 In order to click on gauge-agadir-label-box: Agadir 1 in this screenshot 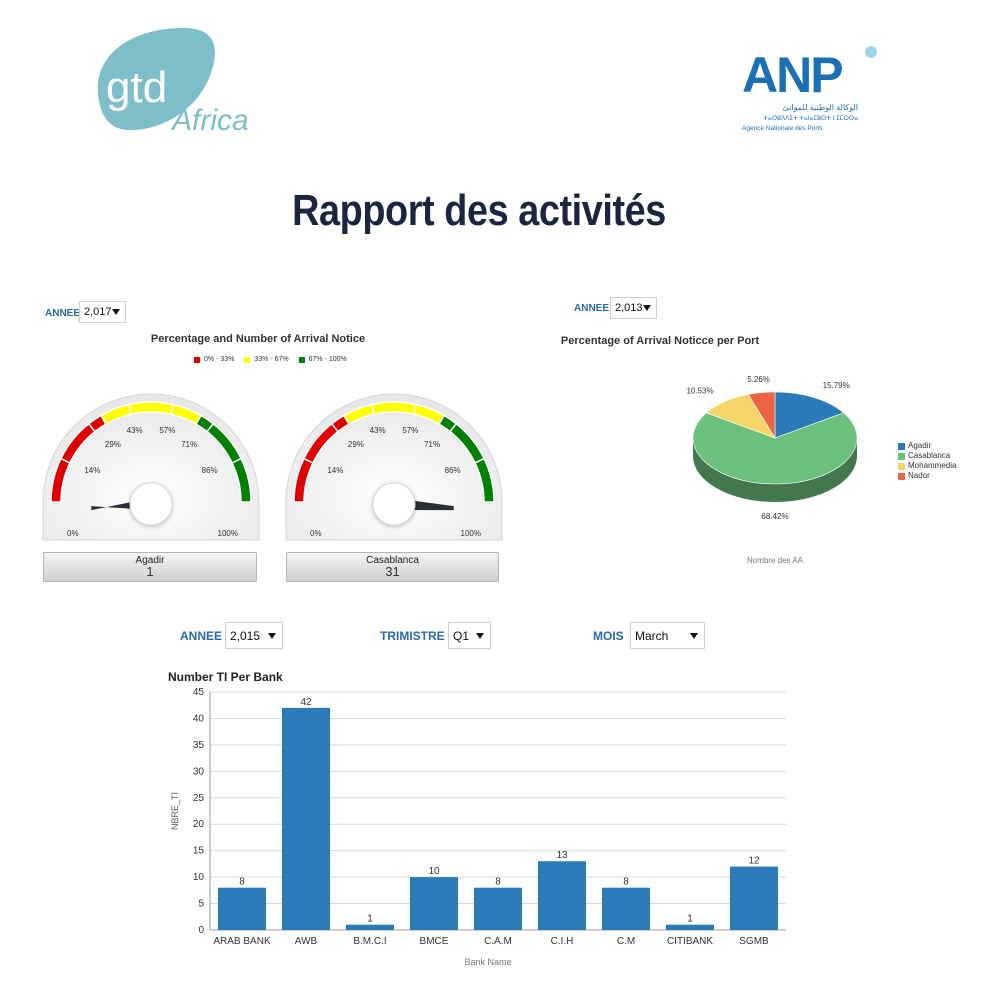, I will do `click(150, 567)`.